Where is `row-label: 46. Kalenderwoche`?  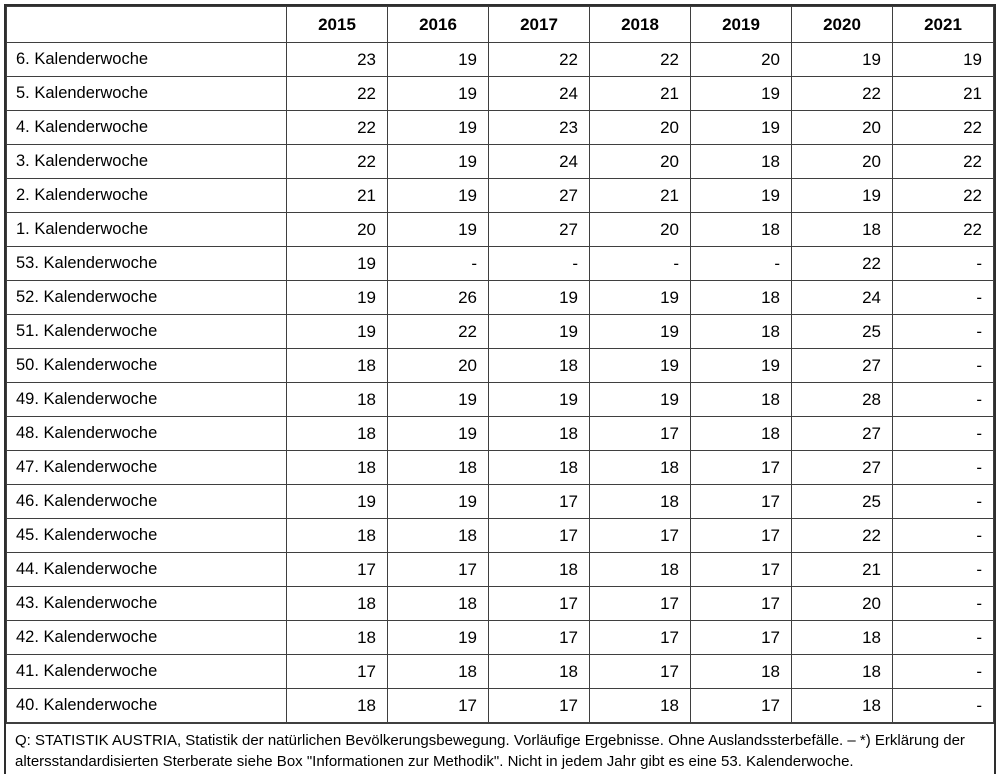 row-label: 46. Kalenderwoche is located at coordinates (146, 501).